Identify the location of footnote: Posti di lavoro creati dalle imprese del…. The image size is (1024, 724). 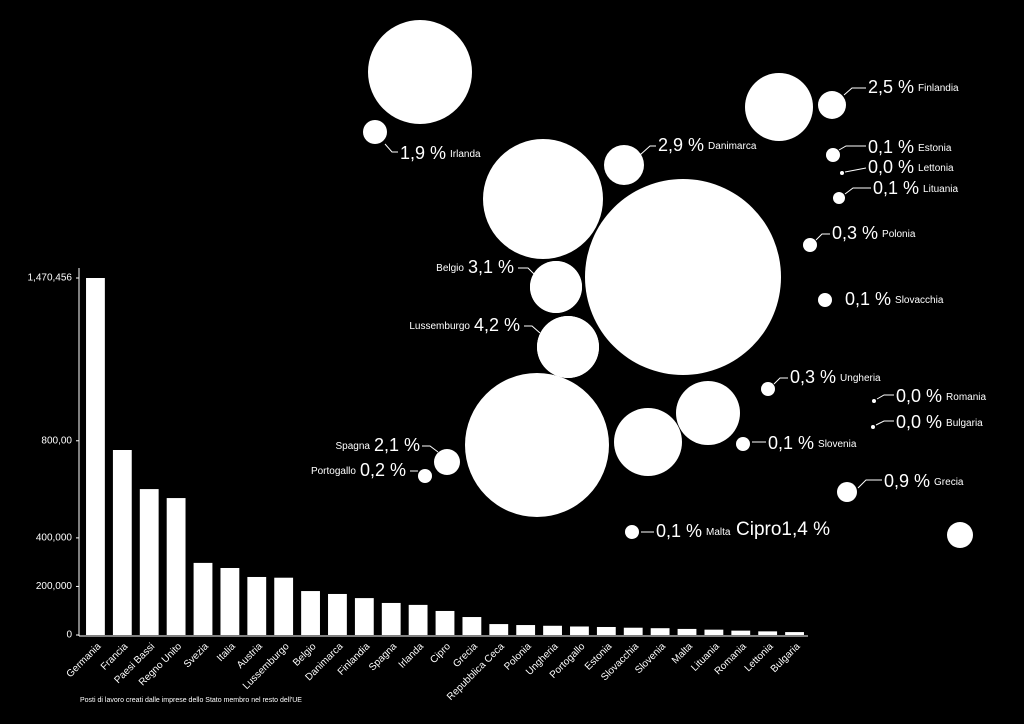
(191, 700).